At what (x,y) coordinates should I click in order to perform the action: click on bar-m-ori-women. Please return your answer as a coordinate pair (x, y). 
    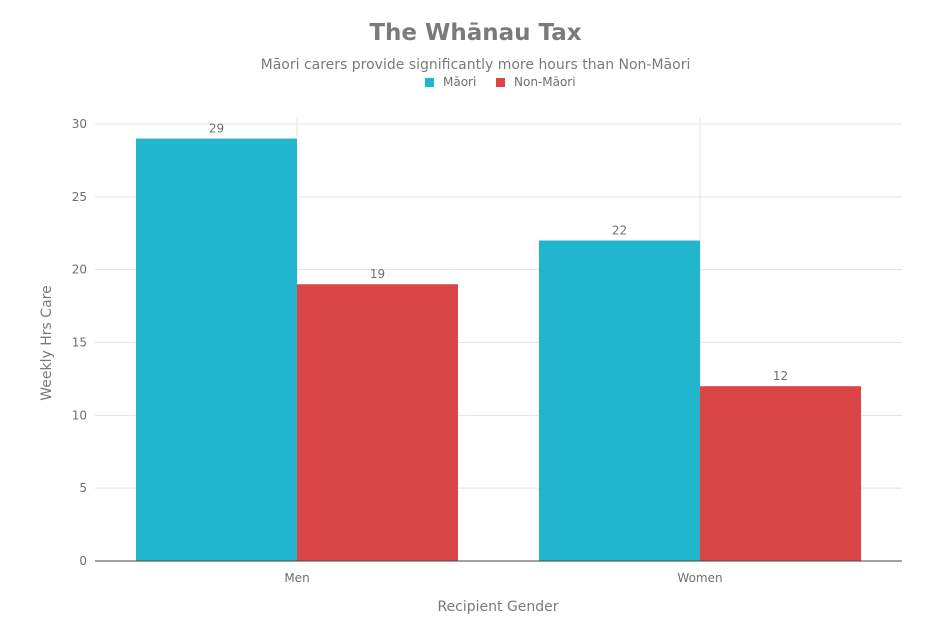
    Looking at the image, I should click on (619, 401).